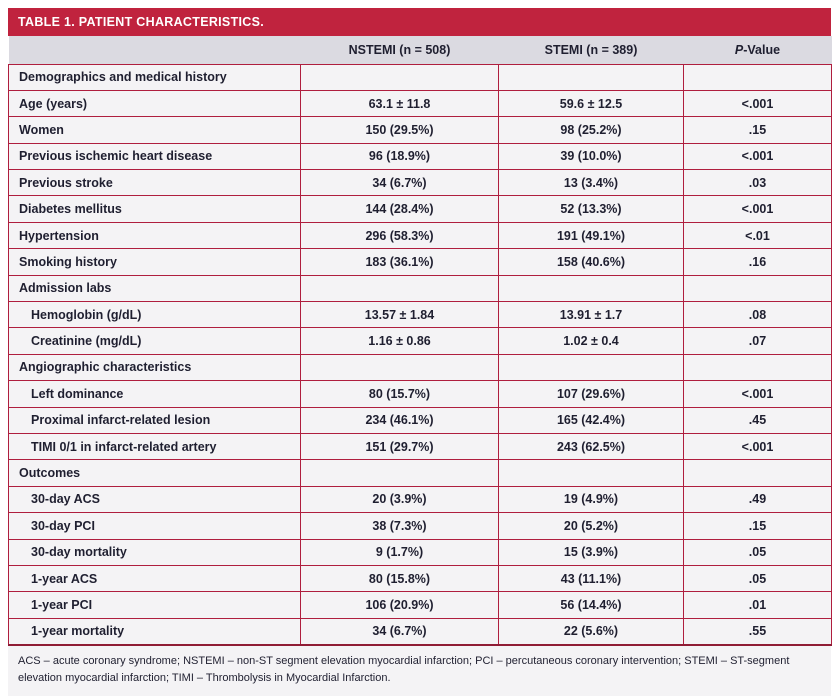  What do you see at coordinates (591, 341) in the screenshot?
I see `stemi-value: 1.02 ± 0.4` at bounding box center [591, 341].